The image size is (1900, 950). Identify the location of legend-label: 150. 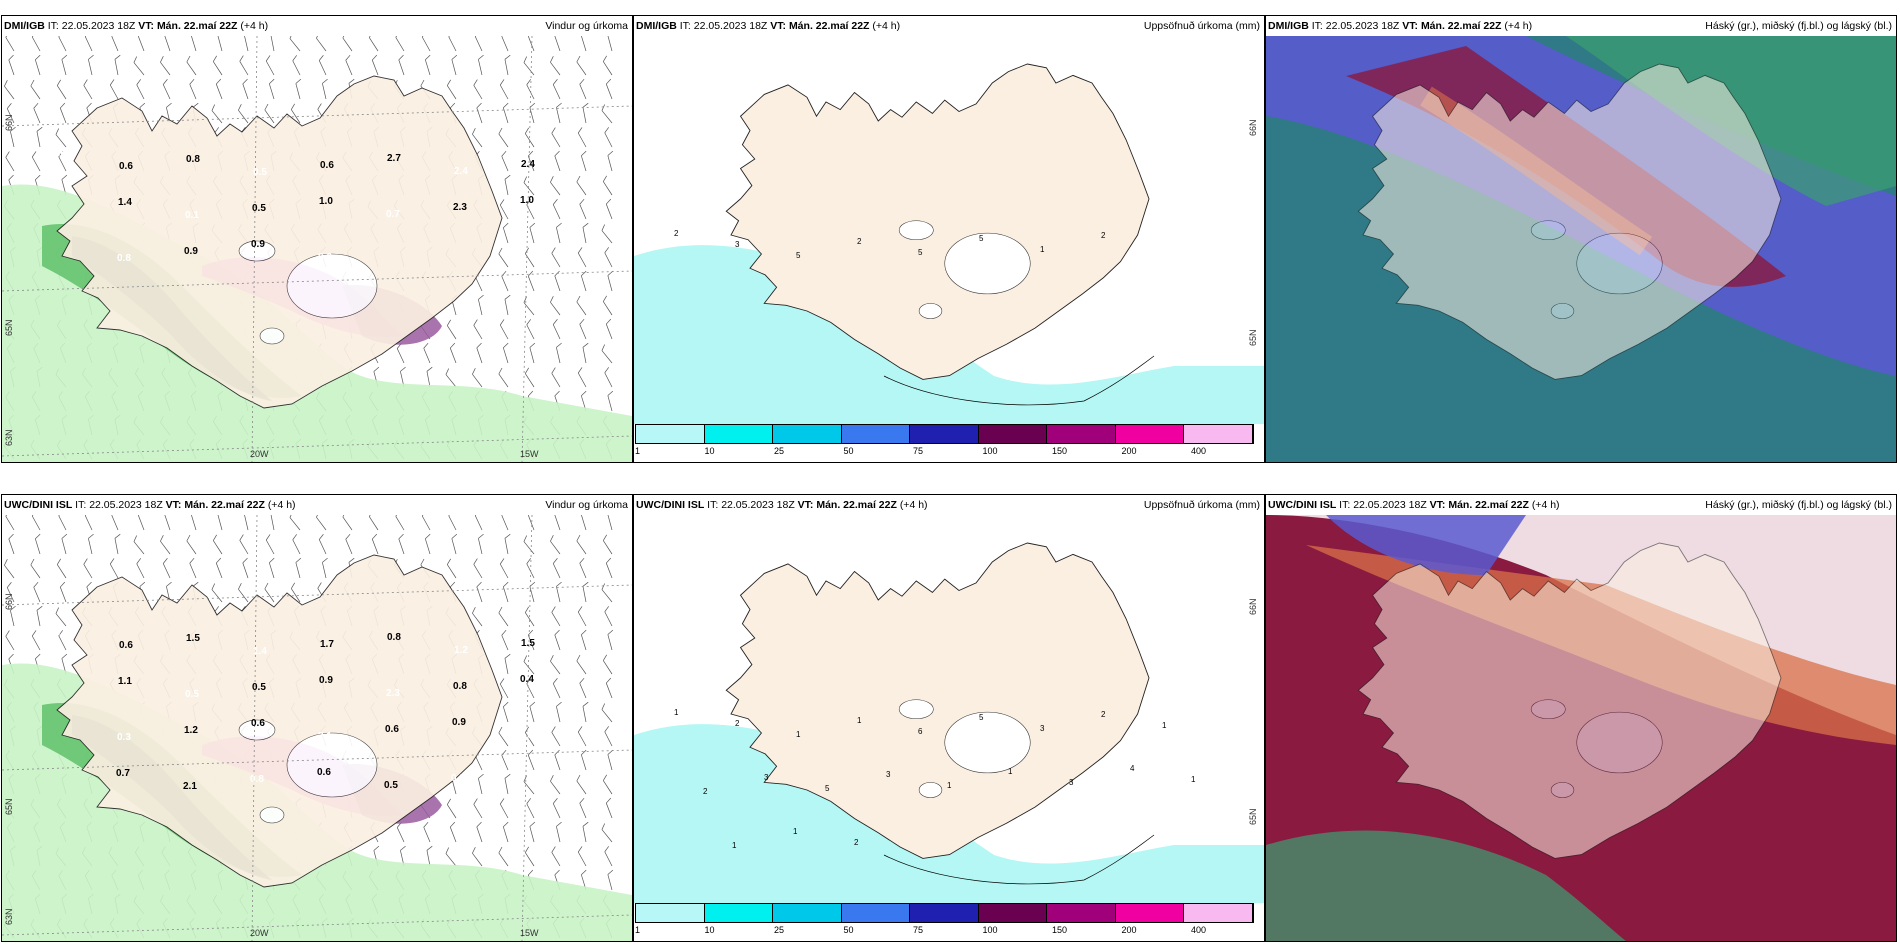
(1060, 451).